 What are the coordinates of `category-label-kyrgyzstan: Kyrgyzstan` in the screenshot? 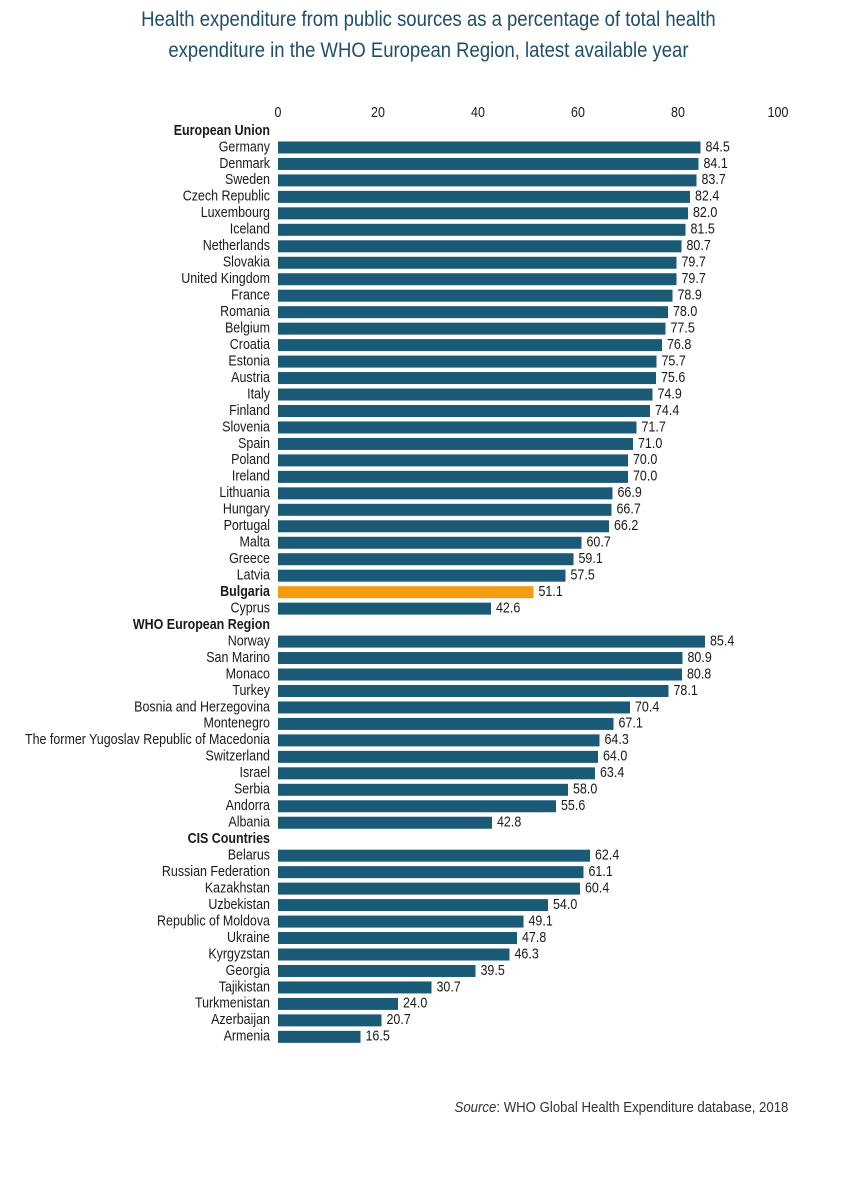 It's located at (239, 953).